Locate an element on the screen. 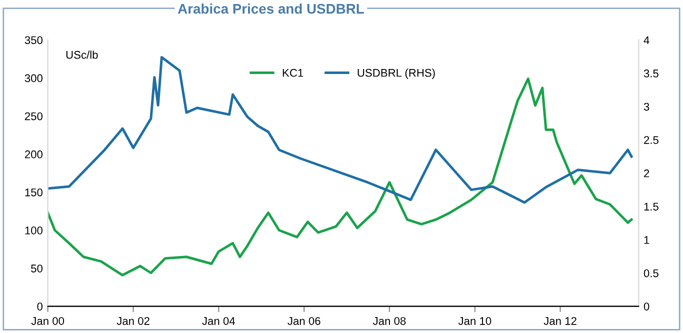 Image resolution: width=683 pixels, height=333 pixels. x-tick-label: Jan 00 is located at coordinates (47, 321).